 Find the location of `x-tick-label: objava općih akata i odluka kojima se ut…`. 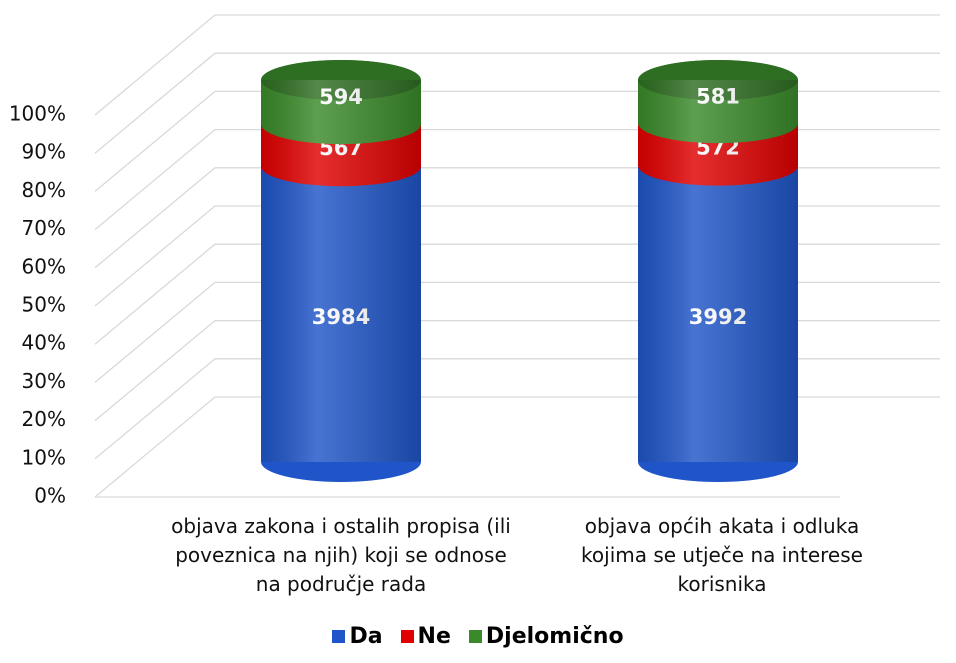

x-tick-label: objava općih akata i odluka kojima se ut… is located at coordinates (722, 555).